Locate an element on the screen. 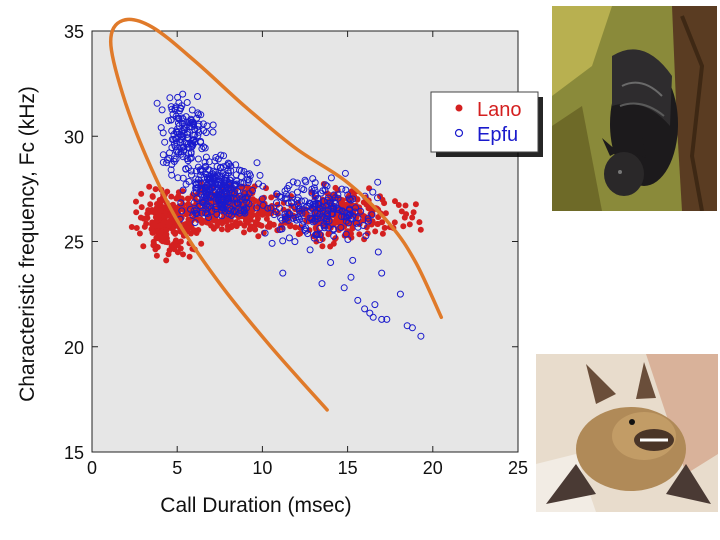 Image resolution: width=720 pixels, height=540 pixels. legend: Lano Epfu is located at coordinates (486, 124).